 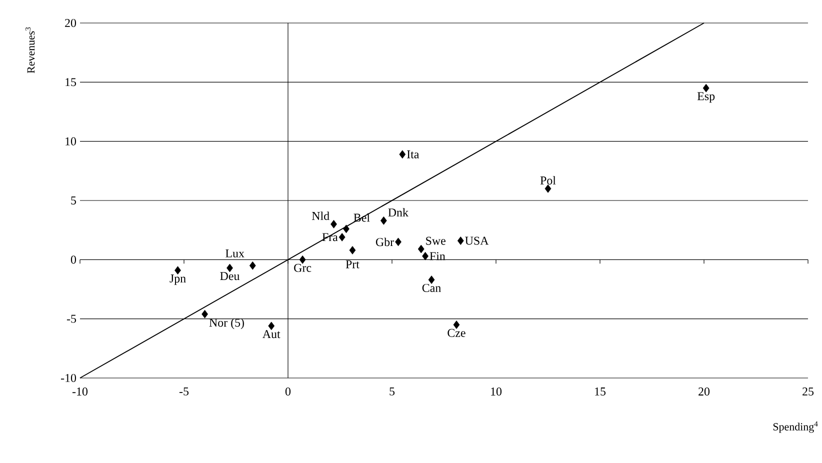 What do you see at coordinates (30, 50) in the screenshot?
I see `y-axis-title: Revenues$^{3}$` at bounding box center [30, 50].